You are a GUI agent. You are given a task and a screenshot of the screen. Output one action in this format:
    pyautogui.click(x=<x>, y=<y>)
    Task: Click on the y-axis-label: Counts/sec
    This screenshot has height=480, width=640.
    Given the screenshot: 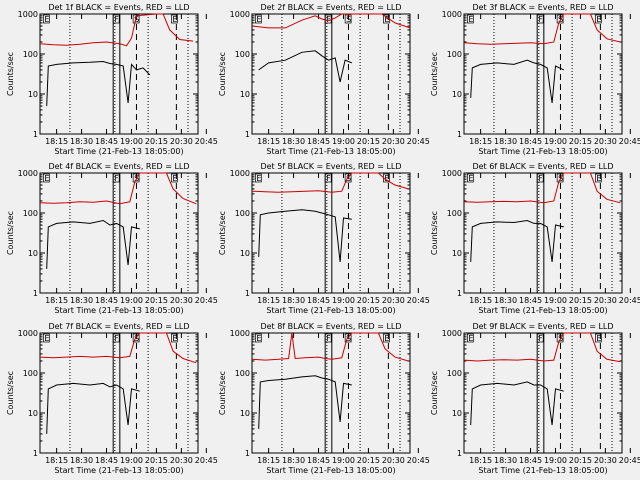 What is the action you would take?
    pyautogui.click(x=434, y=393)
    